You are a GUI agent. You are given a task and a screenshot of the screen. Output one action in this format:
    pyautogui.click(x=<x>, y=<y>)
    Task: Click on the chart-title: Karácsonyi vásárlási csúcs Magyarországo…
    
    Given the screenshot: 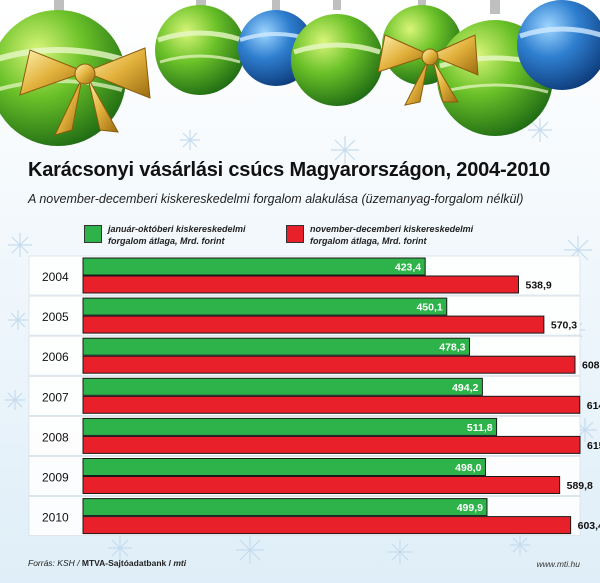 What is the action you would take?
    pyautogui.click(x=289, y=170)
    